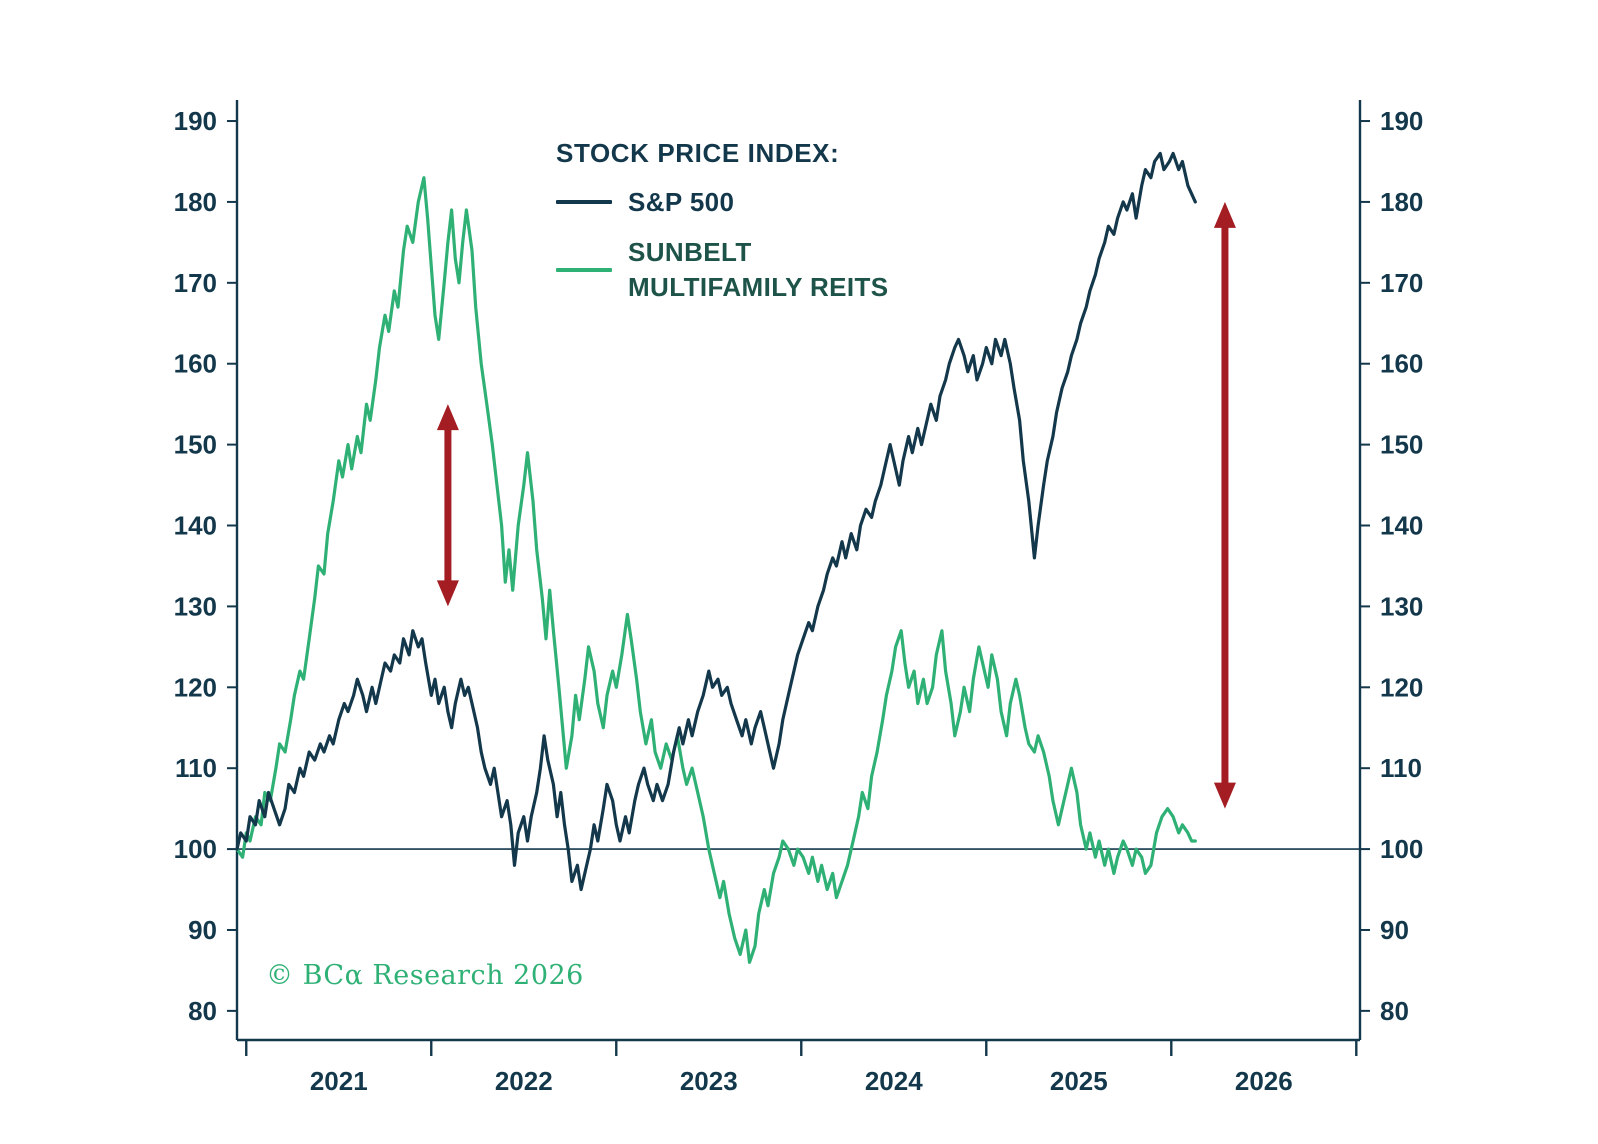 Image resolution: width=1598 pixels, height=1144 pixels. What do you see at coordinates (1401, 849) in the screenshot?
I see `y-tick-label-right: 100` at bounding box center [1401, 849].